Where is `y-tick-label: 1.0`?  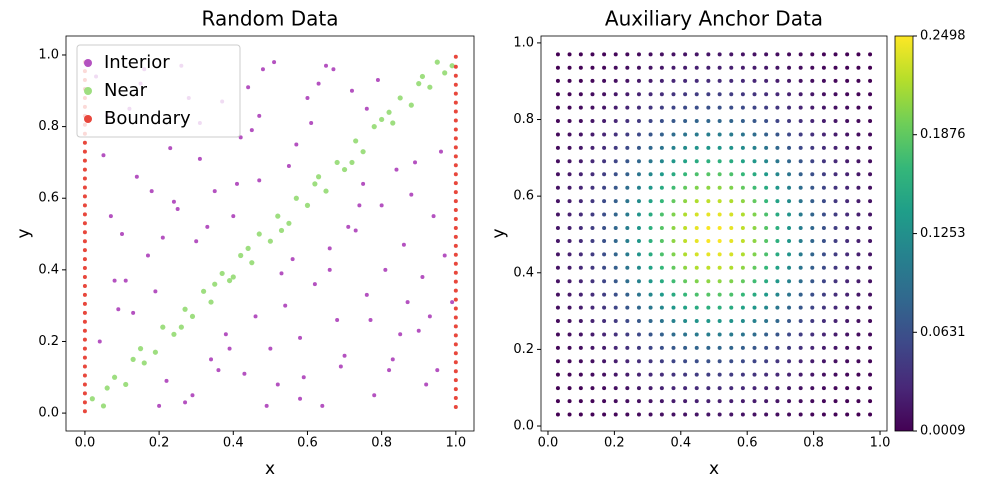 y-tick-label: 1.0 is located at coordinates (523, 42).